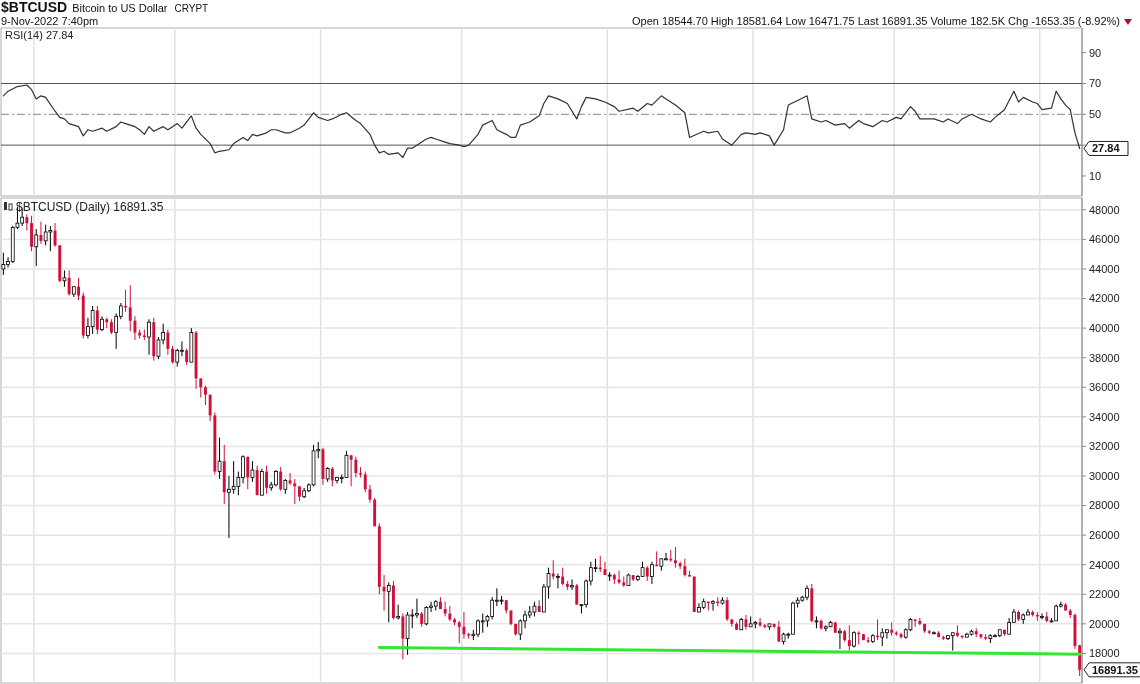 This screenshot has width=1140, height=684. I want to click on y-tick-label: 32000, so click(1104, 446).